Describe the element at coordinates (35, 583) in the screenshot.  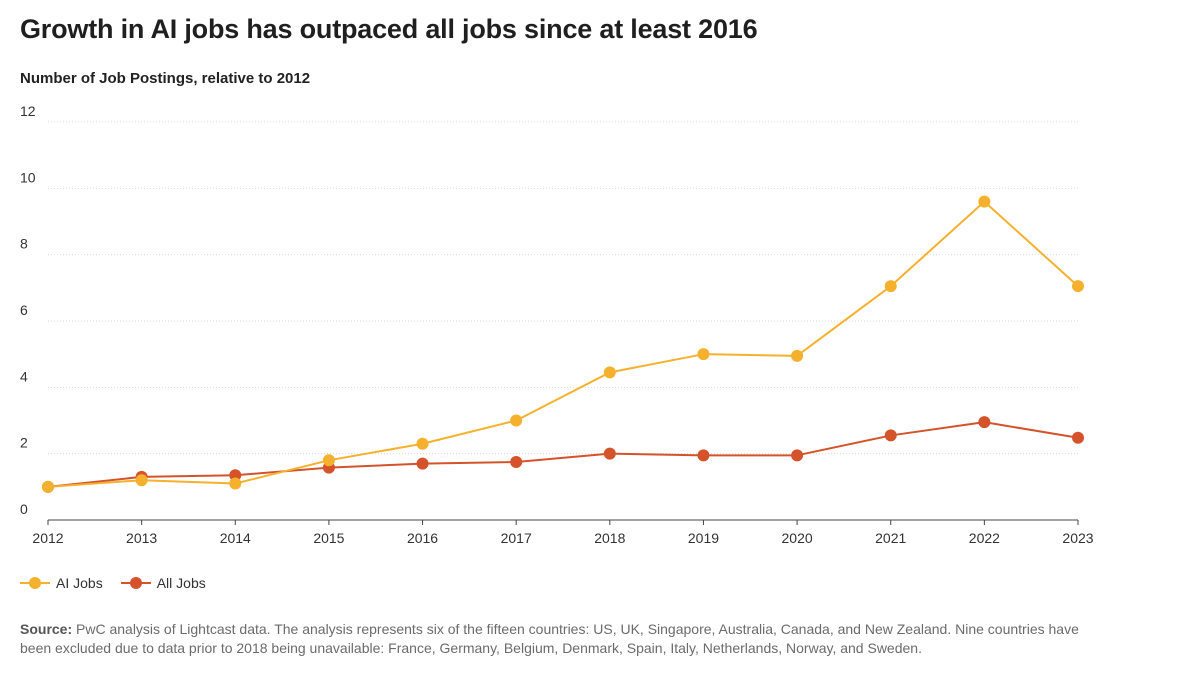
I see `legend-swatch-ai-jobs` at that location.